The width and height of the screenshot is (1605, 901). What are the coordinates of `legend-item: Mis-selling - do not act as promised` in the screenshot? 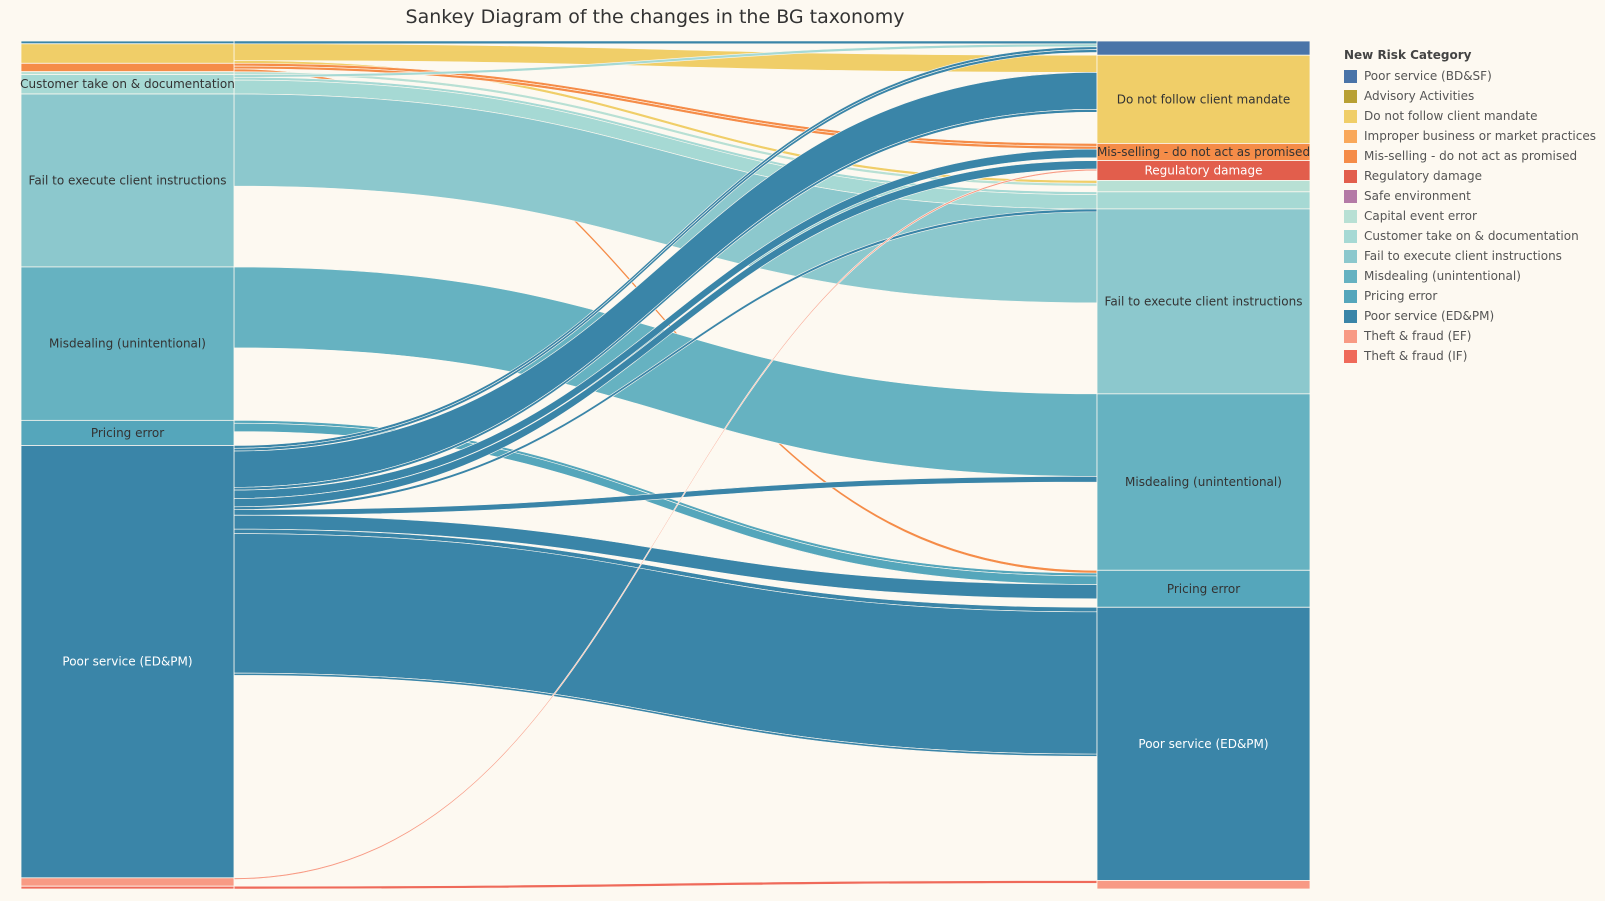 It's located at (1474, 156).